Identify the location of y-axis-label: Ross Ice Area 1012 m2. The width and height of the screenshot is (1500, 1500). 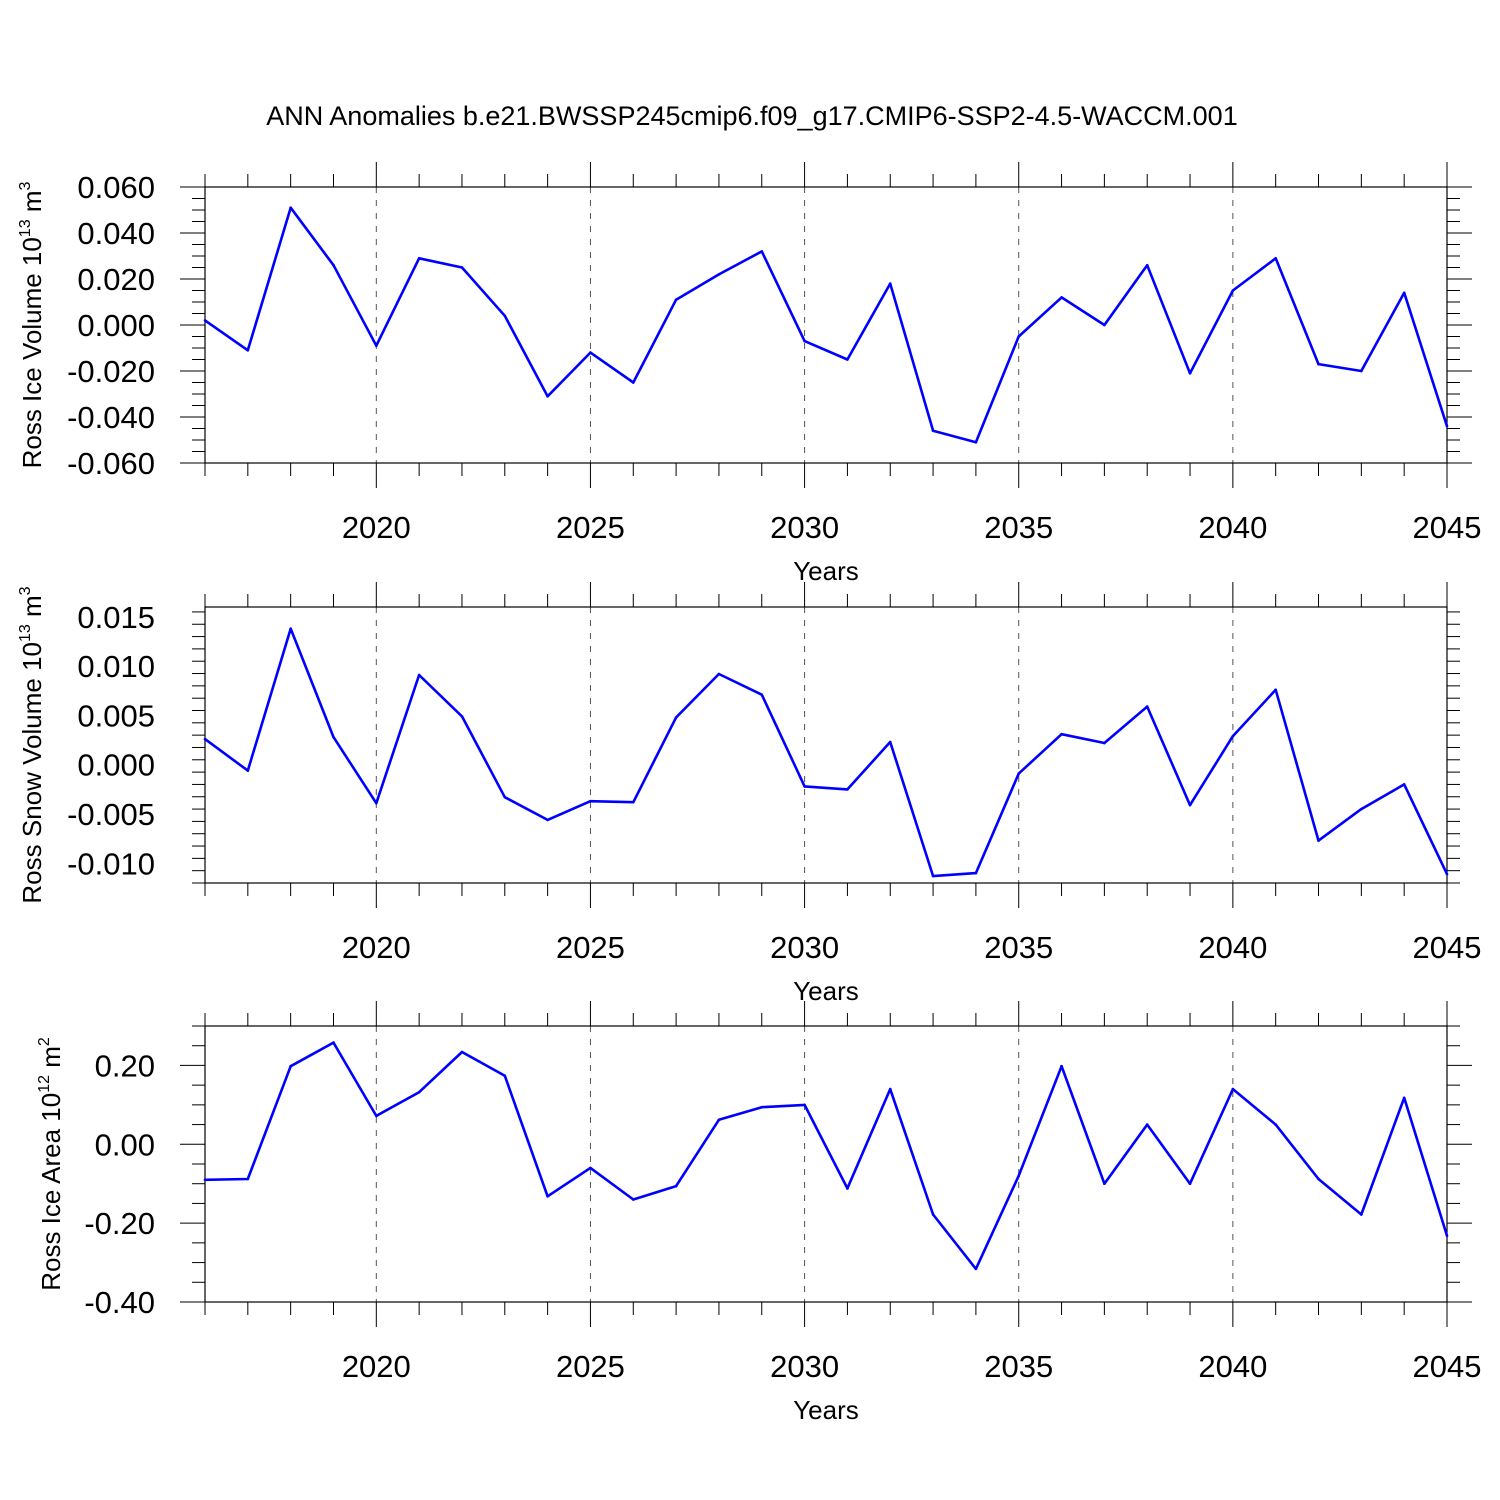
(51, 1164).